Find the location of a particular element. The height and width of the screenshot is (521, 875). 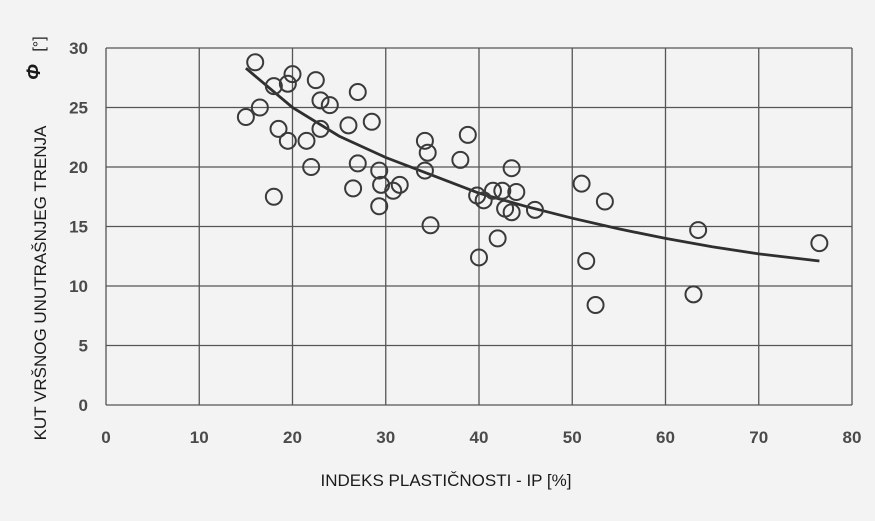

y-tick-labels: 0 5 10 15 20 25 30 is located at coordinates (78, 227).